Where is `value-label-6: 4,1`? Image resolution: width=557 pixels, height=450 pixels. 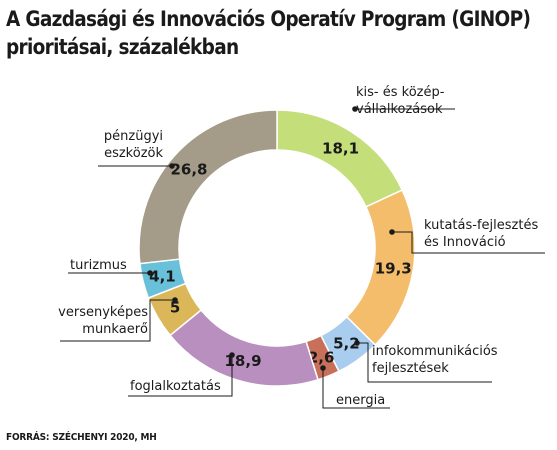 value-label-6: 4,1 is located at coordinates (162, 276).